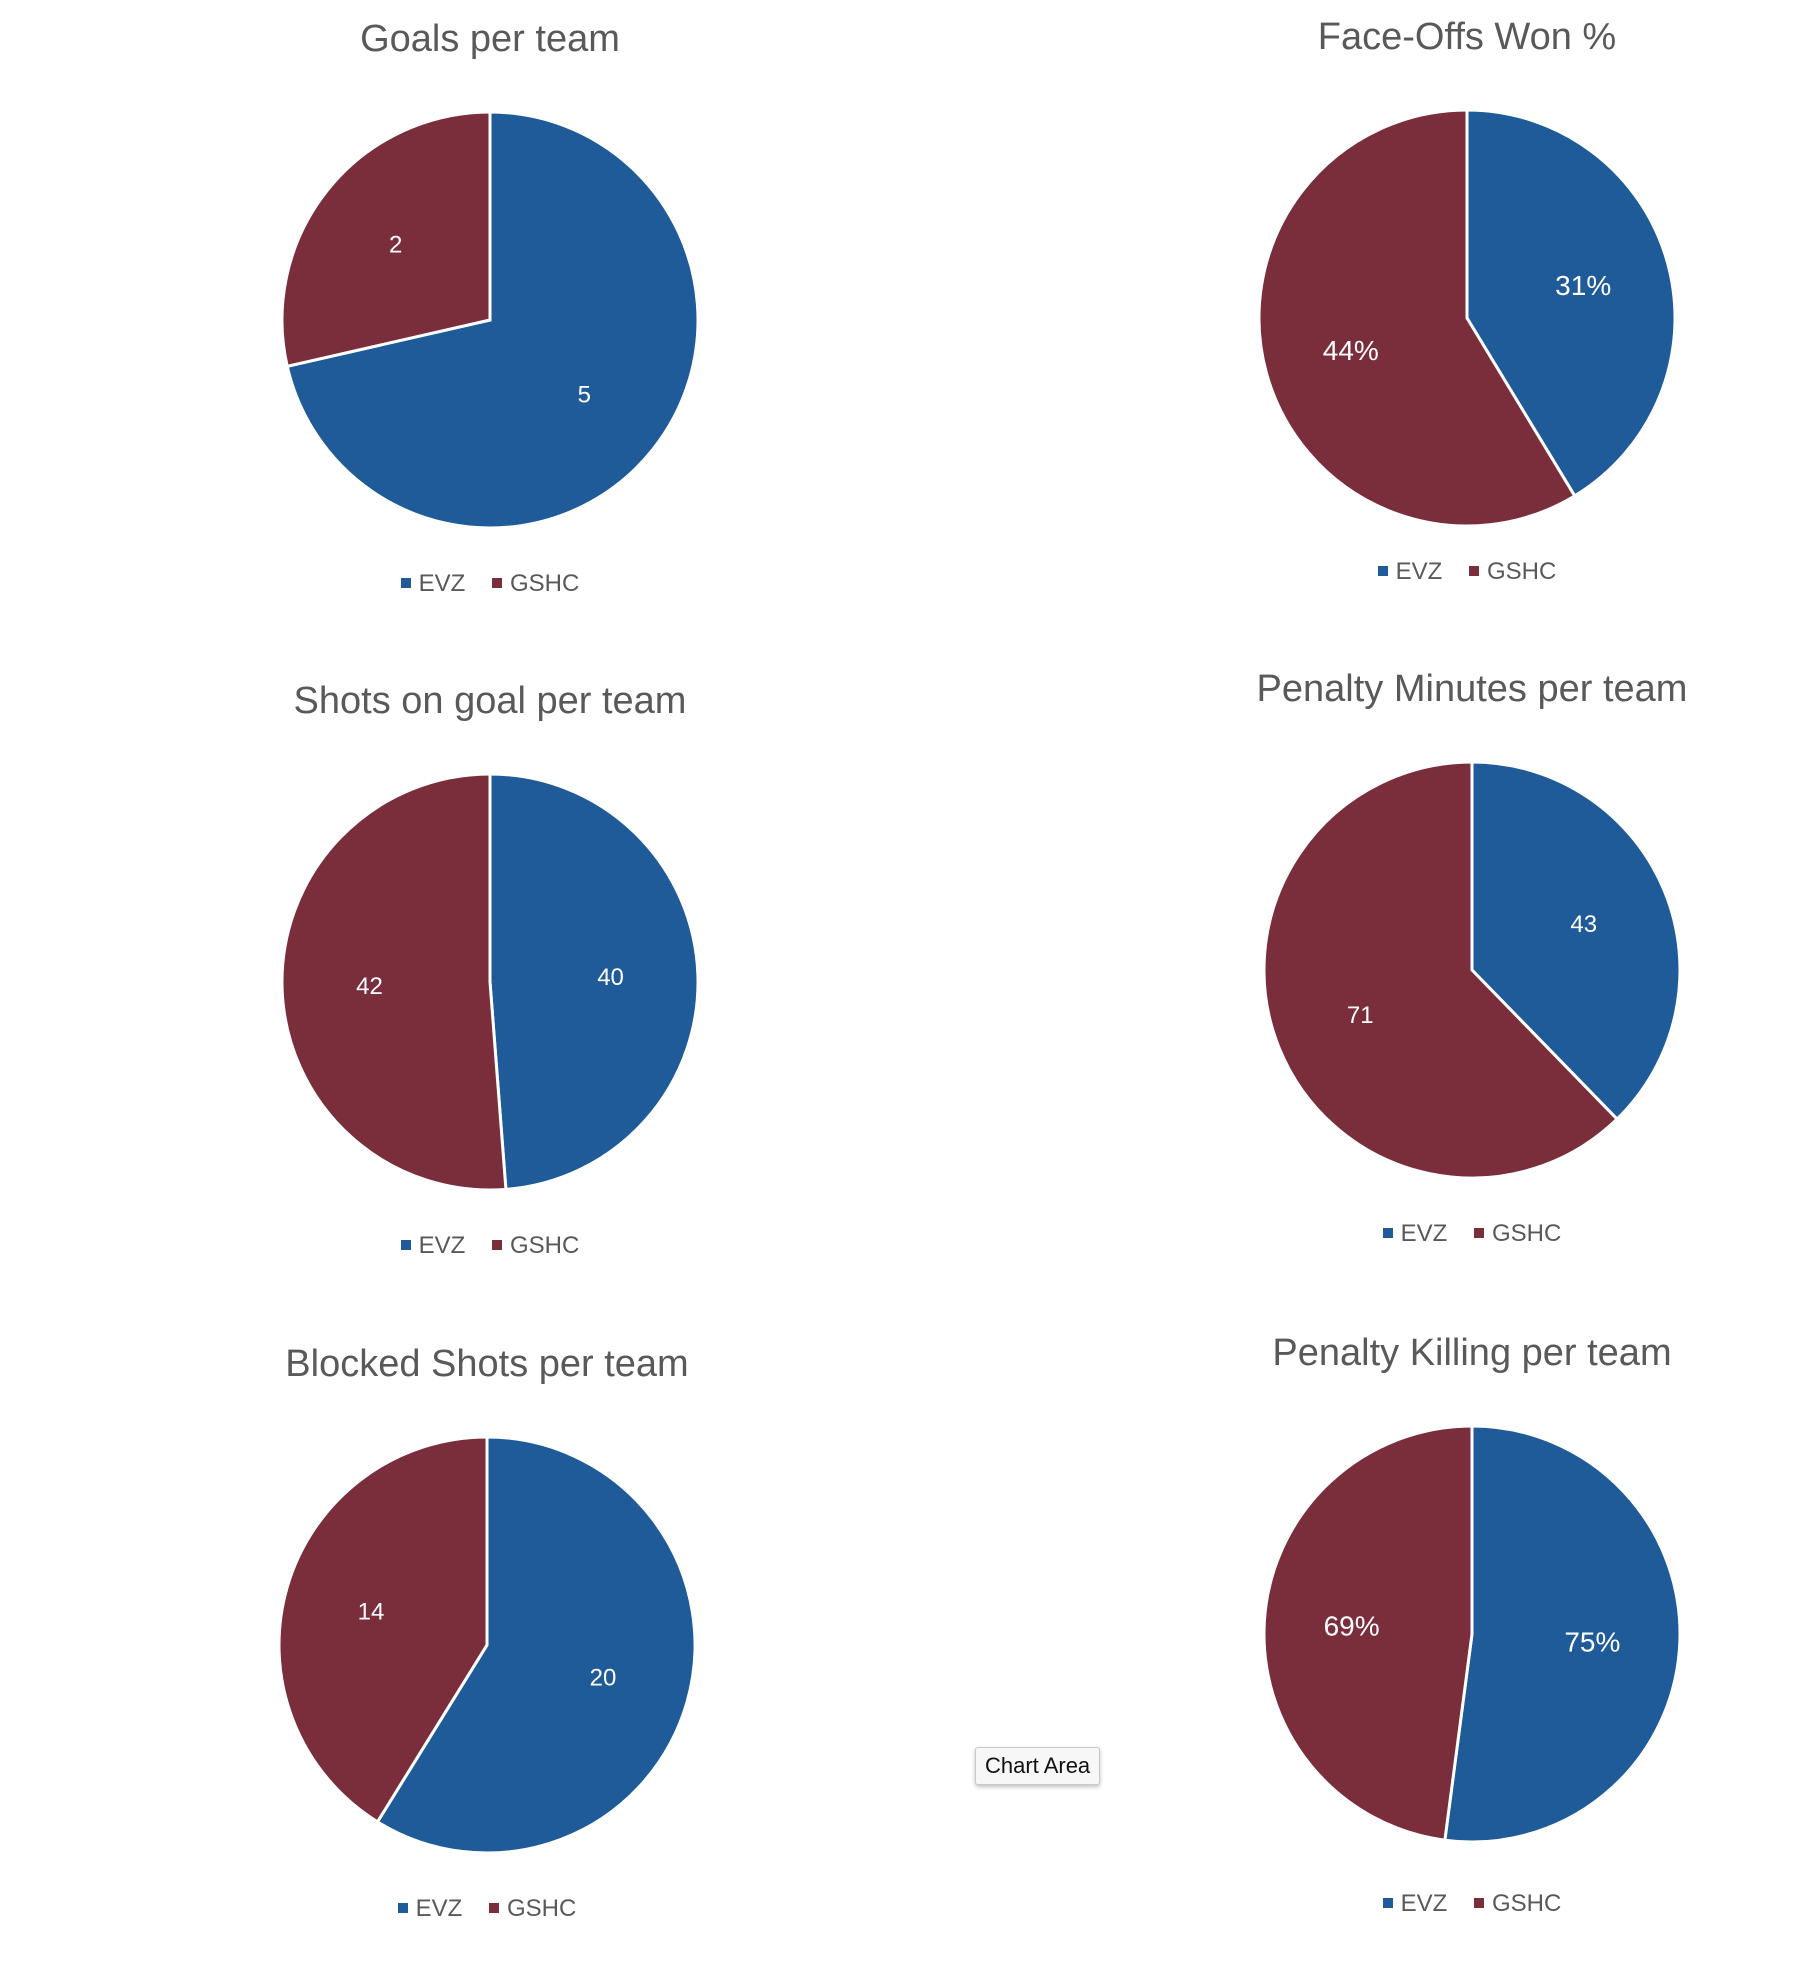  I want to click on chart-title: Shots on goal per team, so click(490, 701).